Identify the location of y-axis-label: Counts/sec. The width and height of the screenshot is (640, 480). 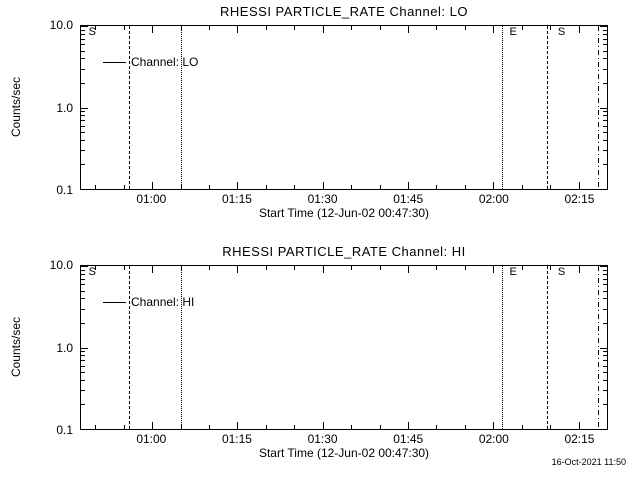
(16, 347).